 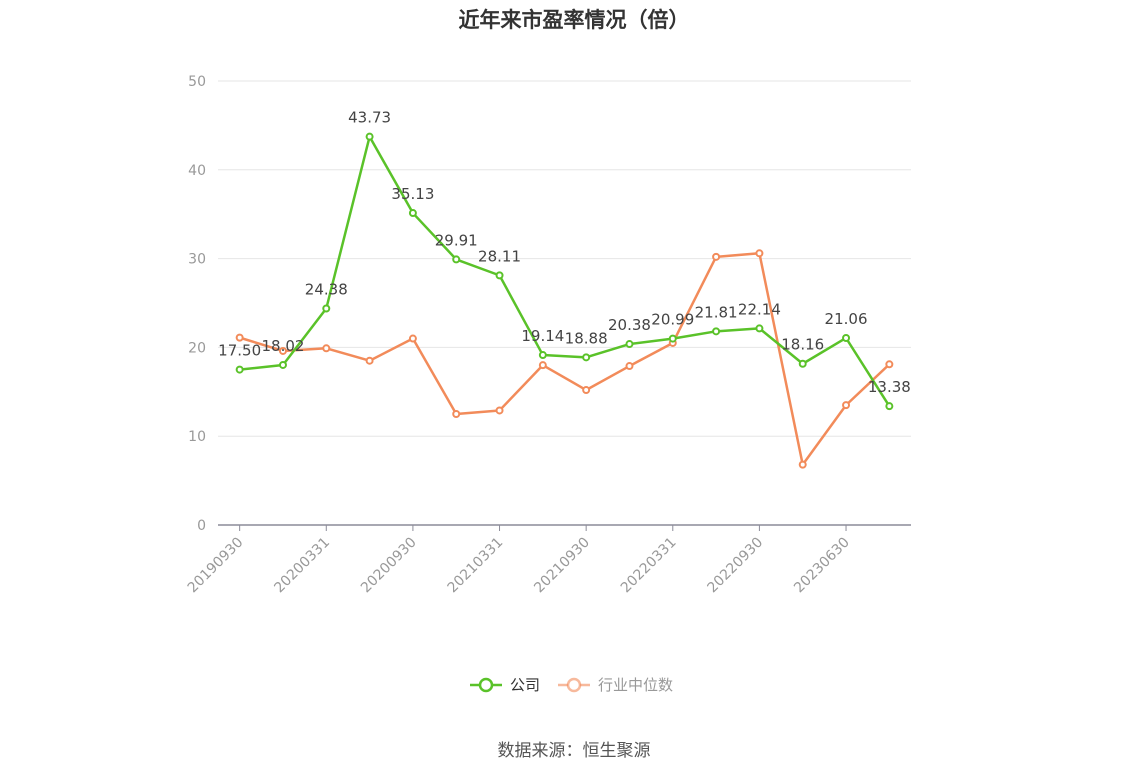 What do you see at coordinates (201, 526) in the screenshot?
I see `y-tick-label: 0` at bounding box center [201, 526].